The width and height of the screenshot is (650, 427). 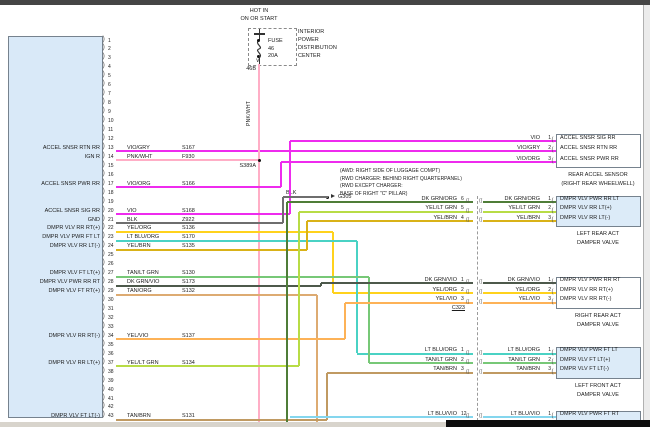 What do you see at coordinates (111, 210) in the screenshot?
I see `module-pin-number: 20` at bounding box center [111, 210].